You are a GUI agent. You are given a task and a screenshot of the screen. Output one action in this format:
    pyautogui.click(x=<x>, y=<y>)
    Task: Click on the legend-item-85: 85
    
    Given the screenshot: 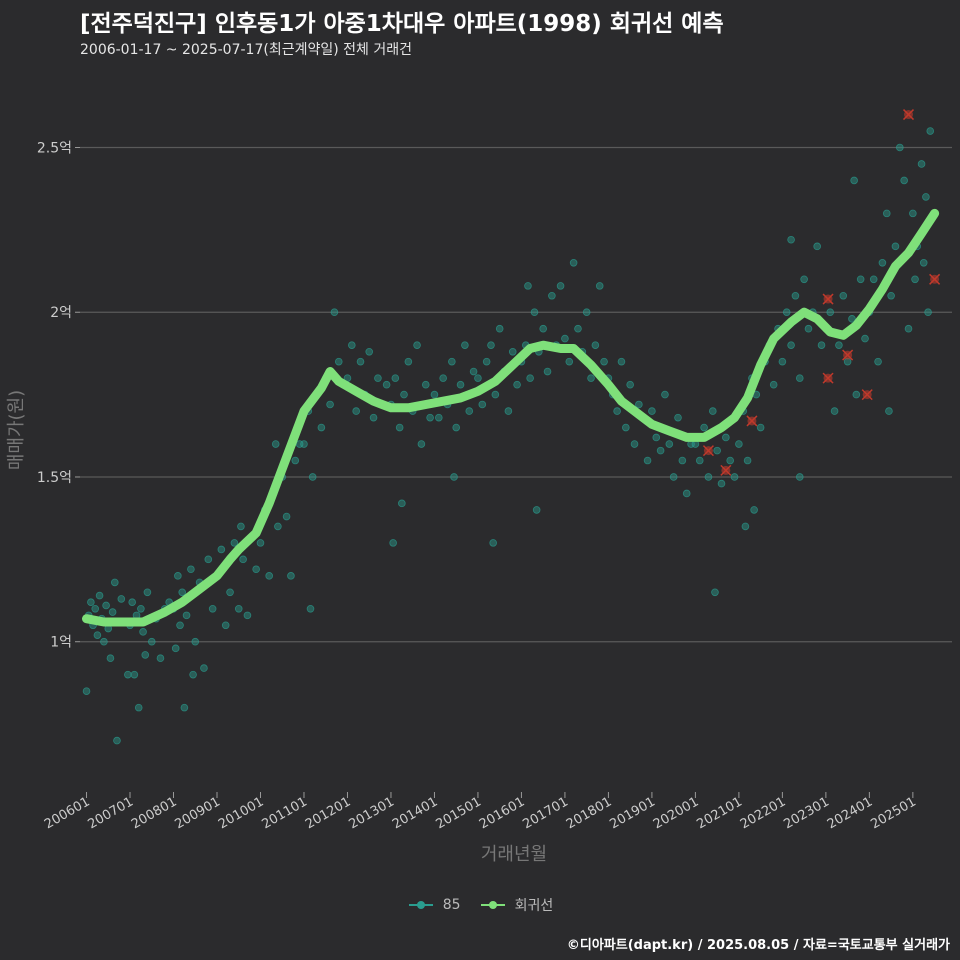 What is the action you would take?
    pyautogui.click(x=434, y=905)
    